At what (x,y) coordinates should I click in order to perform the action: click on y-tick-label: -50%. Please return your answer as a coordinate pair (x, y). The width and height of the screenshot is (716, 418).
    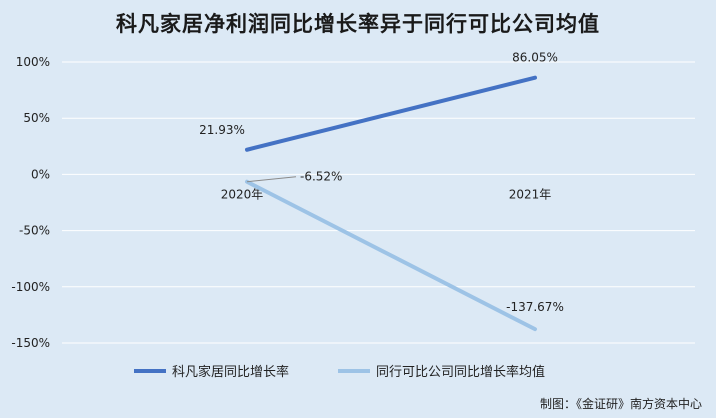
    Looking at the image, I should click on (34, 231).